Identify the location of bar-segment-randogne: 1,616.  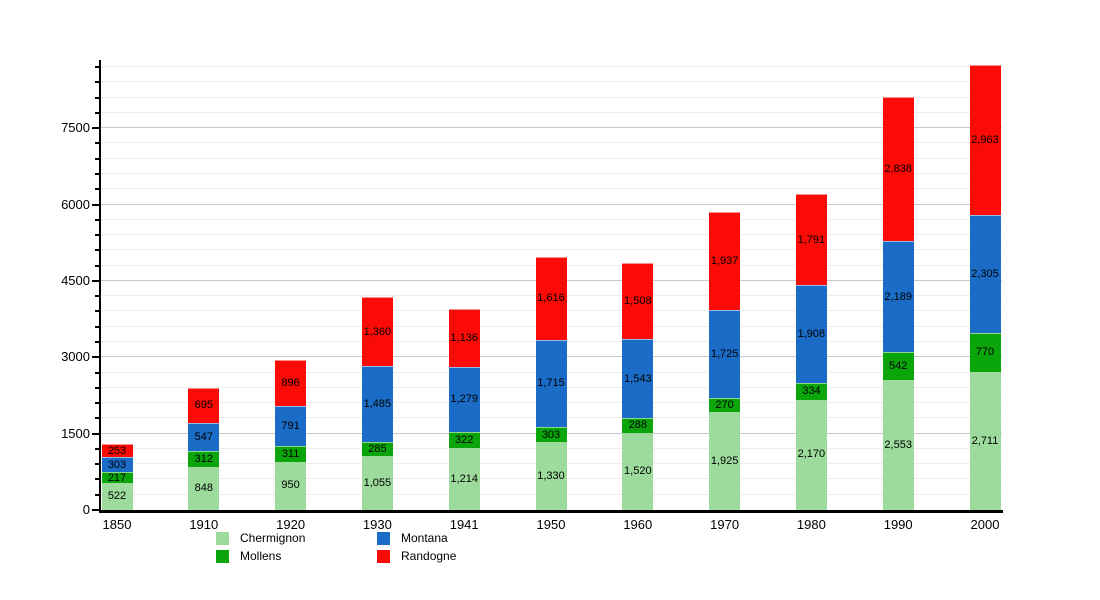
(551, 298).